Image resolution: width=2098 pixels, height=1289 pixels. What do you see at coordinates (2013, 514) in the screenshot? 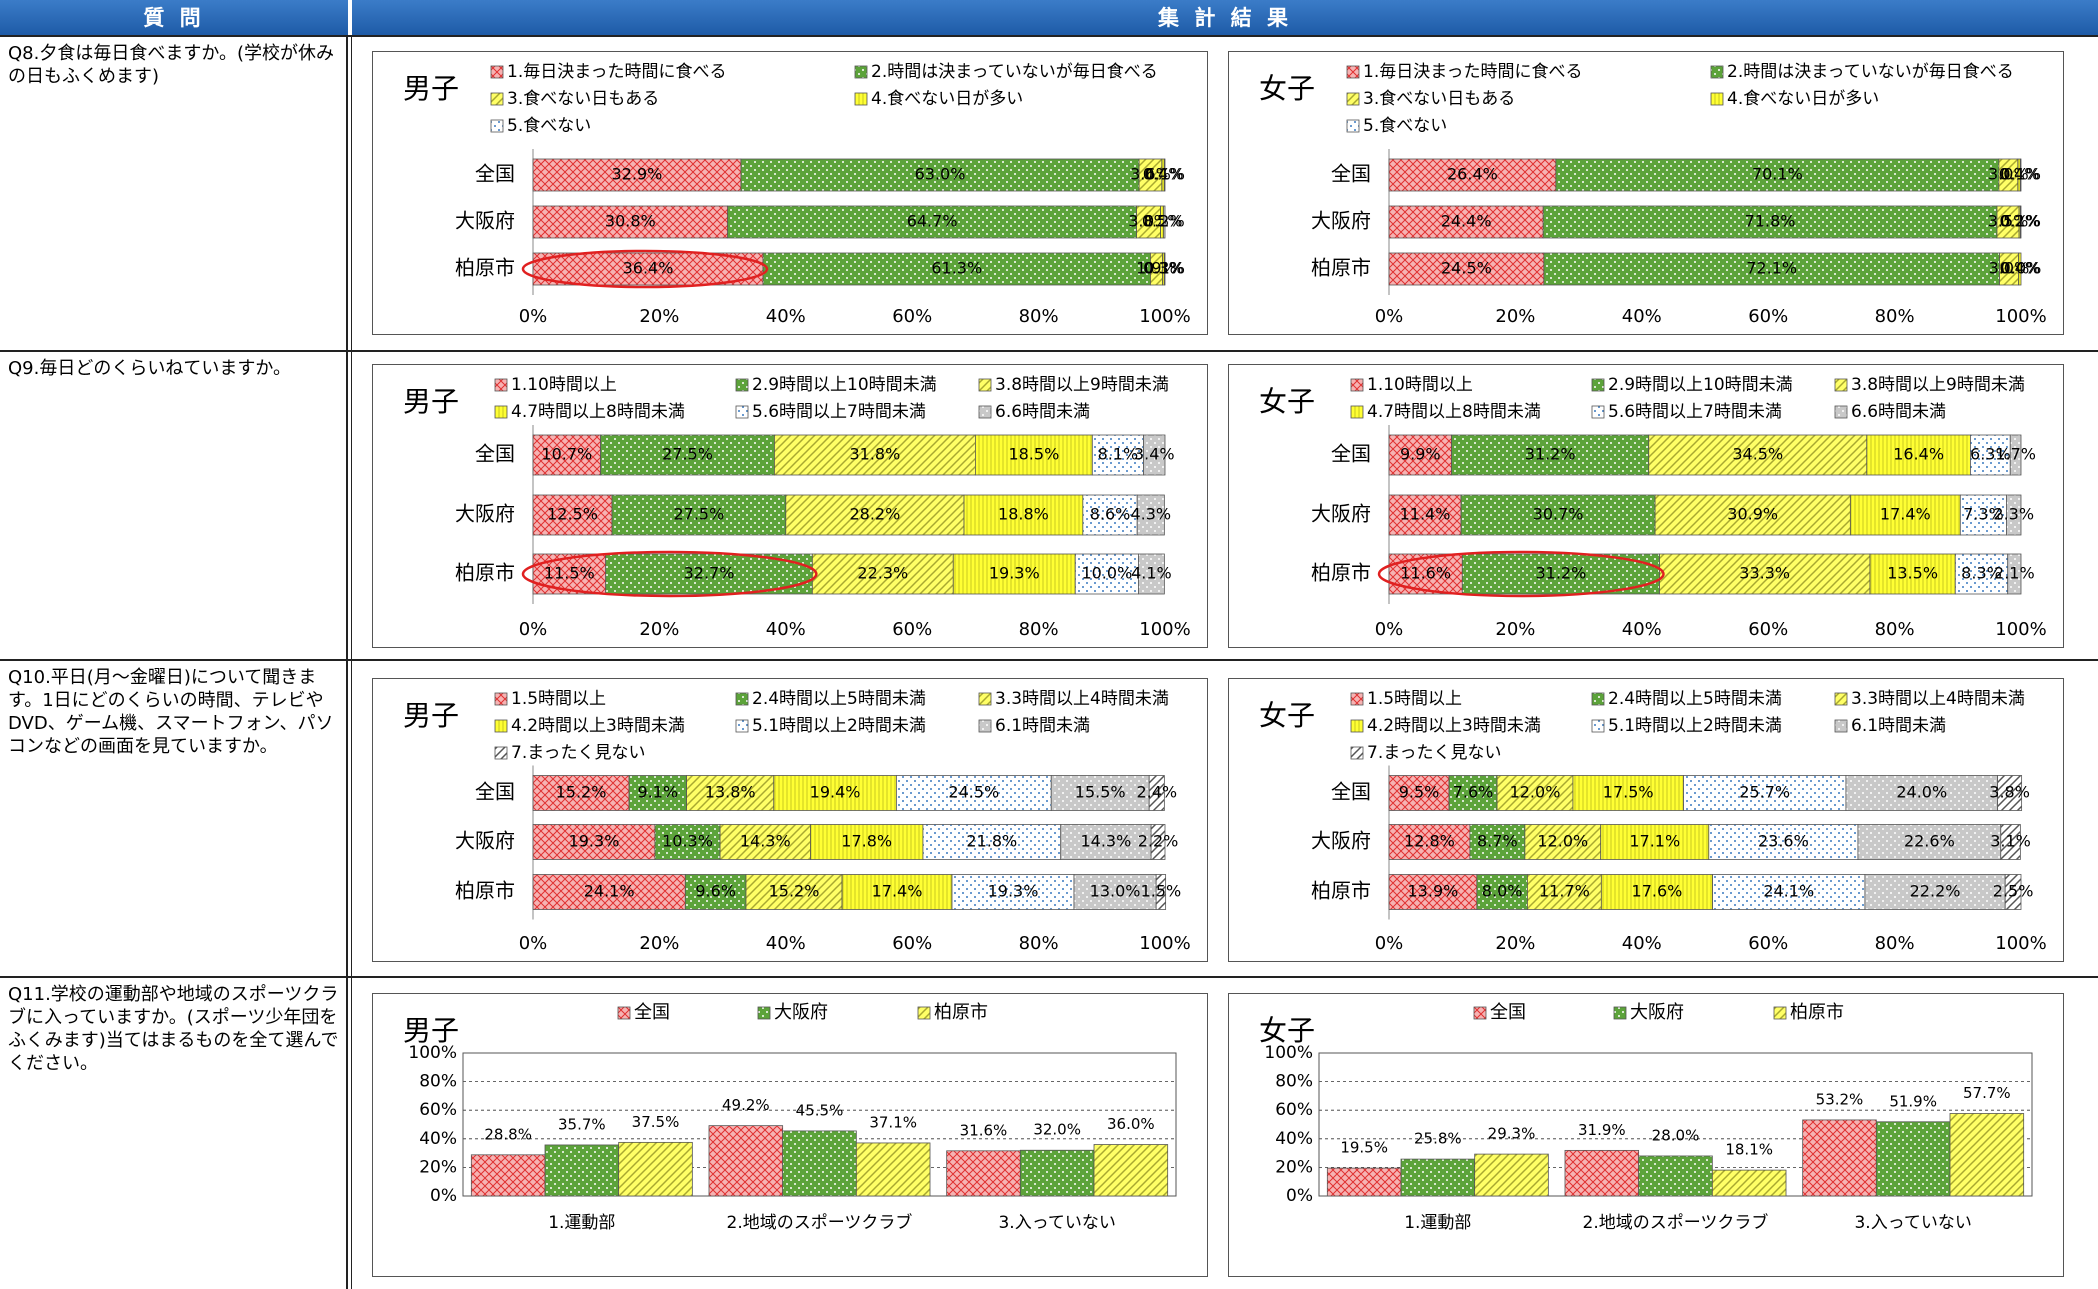
I see `value-label: 2.3%` at bounding box center [2013, 514].